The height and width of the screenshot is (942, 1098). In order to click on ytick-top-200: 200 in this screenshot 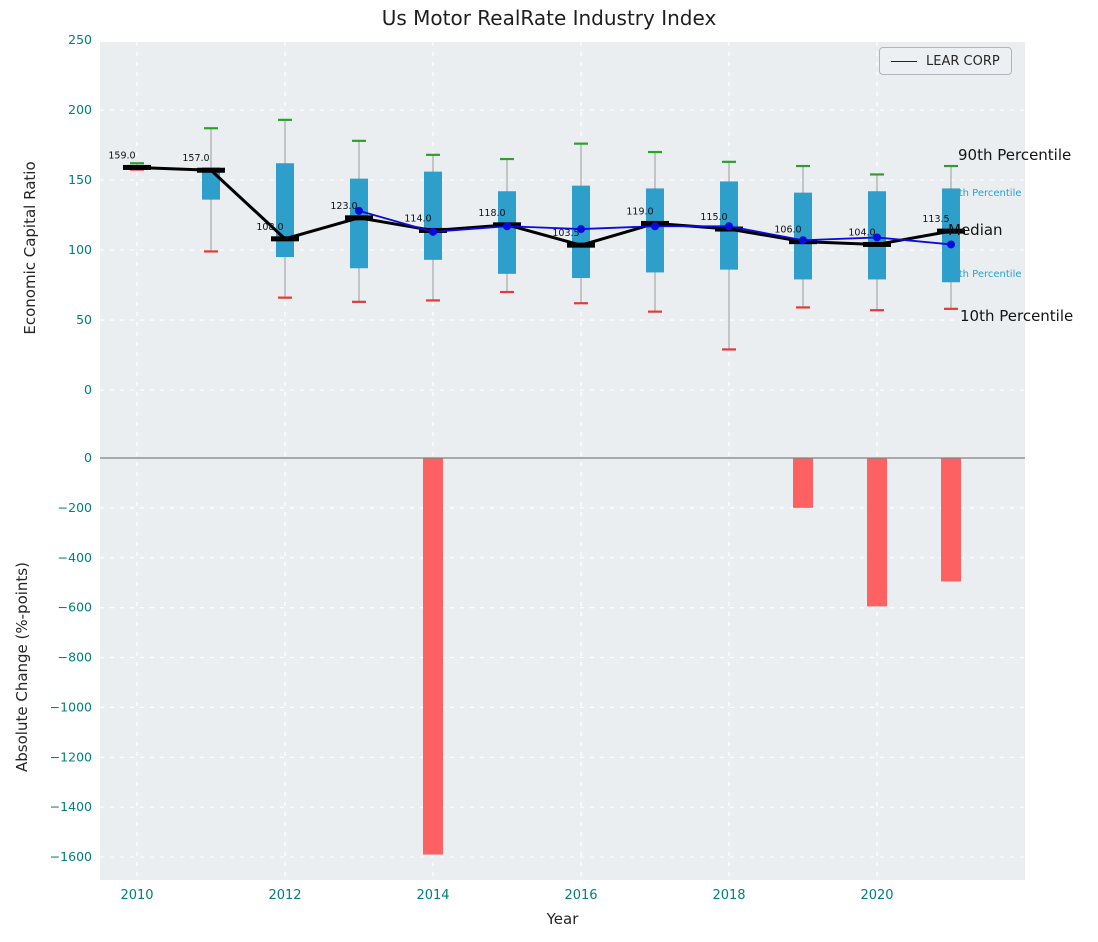, I will do `click(80, 109)`.